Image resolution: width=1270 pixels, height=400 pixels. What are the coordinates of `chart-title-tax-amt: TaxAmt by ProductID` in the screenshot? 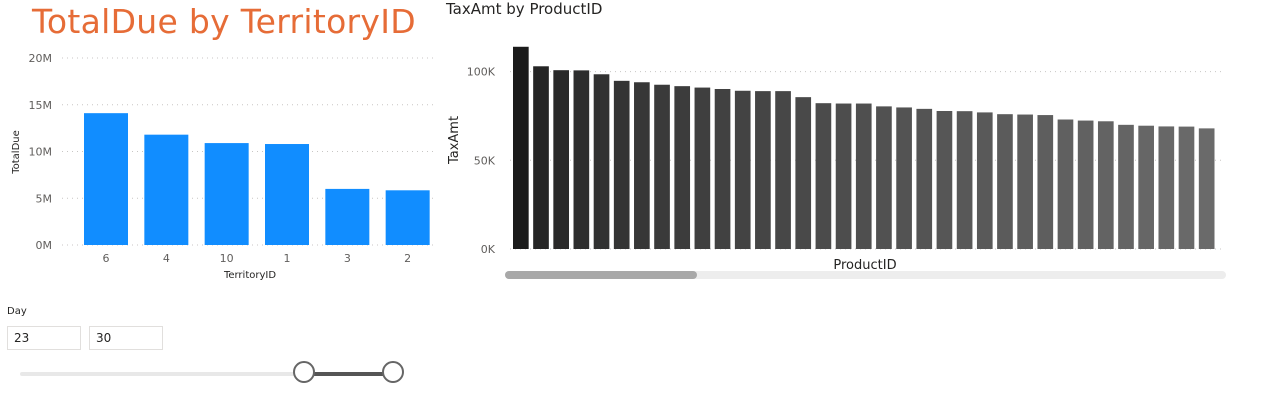 It's located at (524, 9).